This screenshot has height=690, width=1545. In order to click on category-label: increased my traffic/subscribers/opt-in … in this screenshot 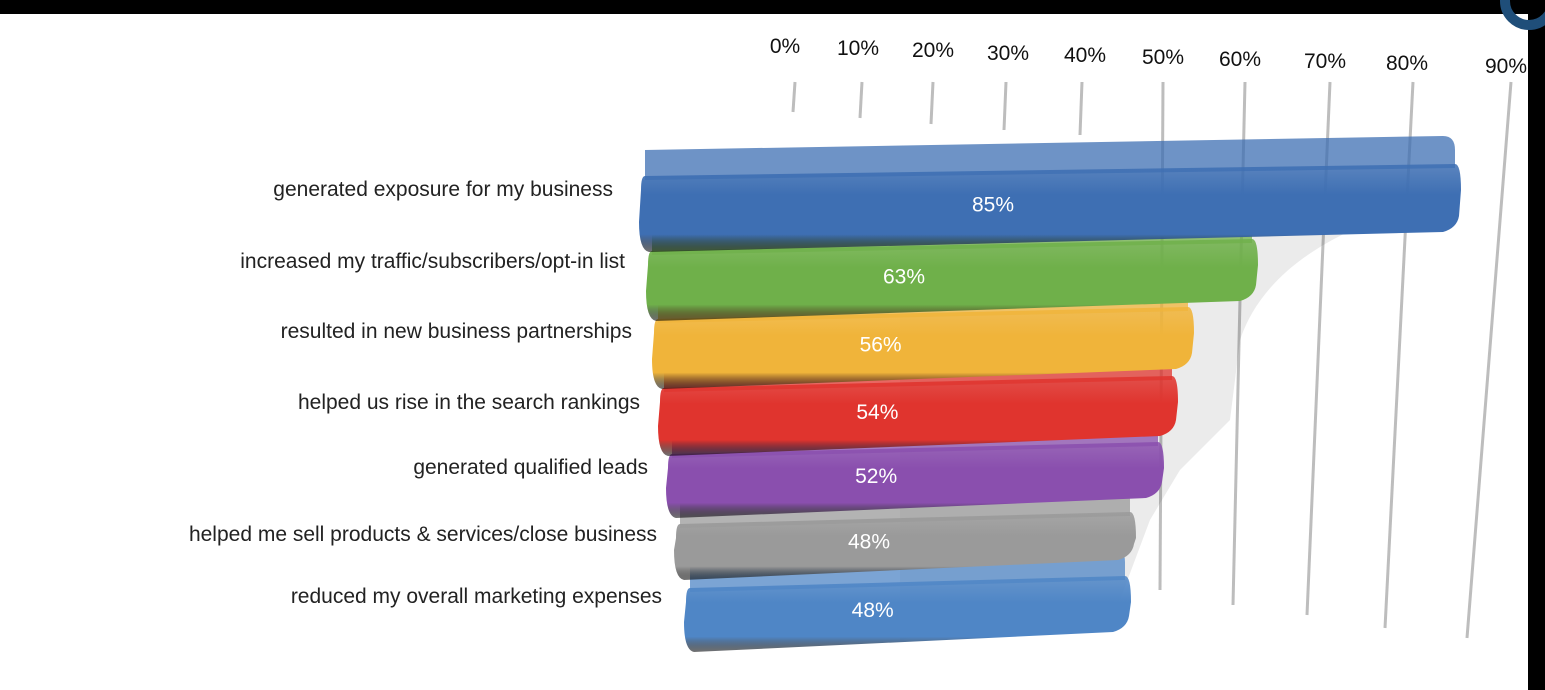, I will do `click(432, 261)`.